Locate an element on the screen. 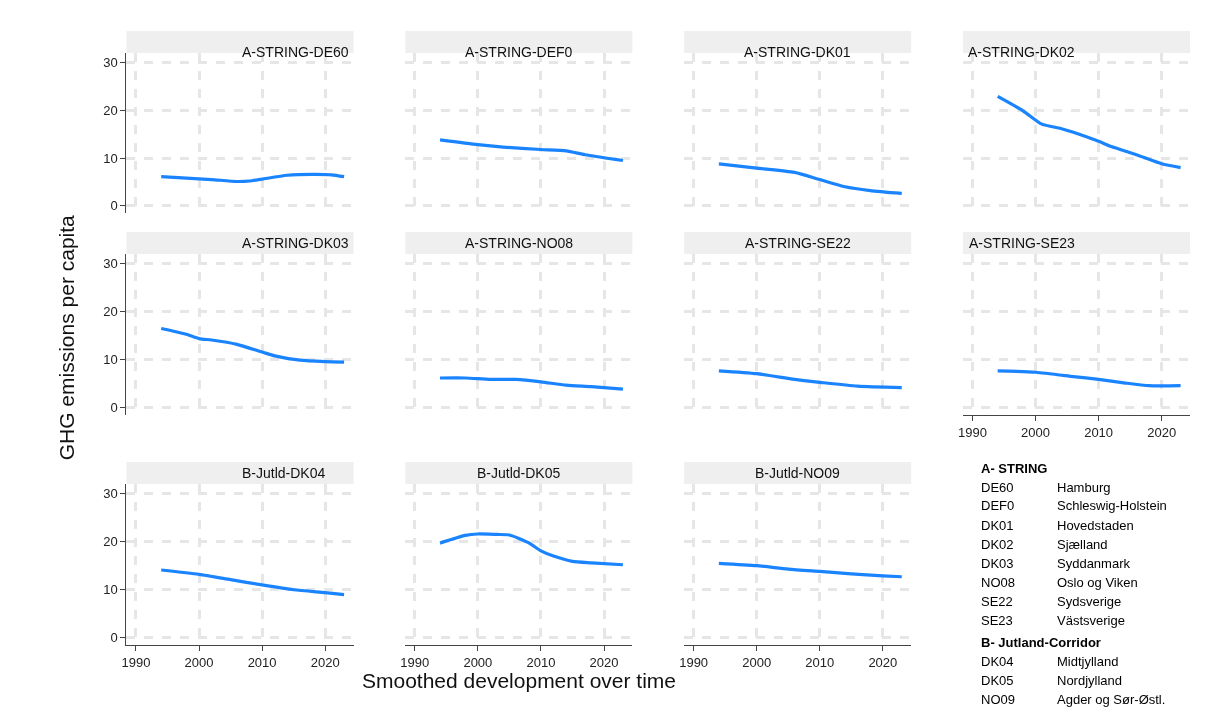 Image resolution: width=1206 pixels, height=720 pixels. text: Nordjylland is located at coordinates (1090, 680).